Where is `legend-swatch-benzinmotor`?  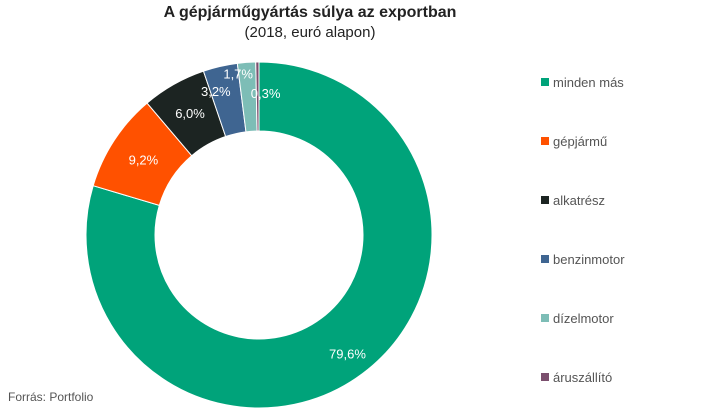 legend-swatch-benzinmotor is located at coordinates (545, 259).